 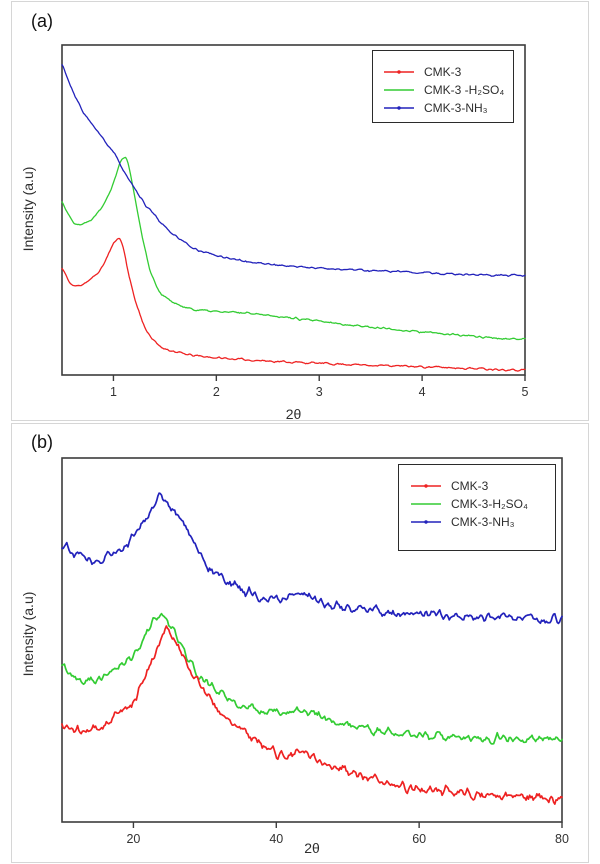 I want to click on legend-item-cmk-3-h-so-: CMK-3 -H₂SO₄, so click(x=447, y=90).